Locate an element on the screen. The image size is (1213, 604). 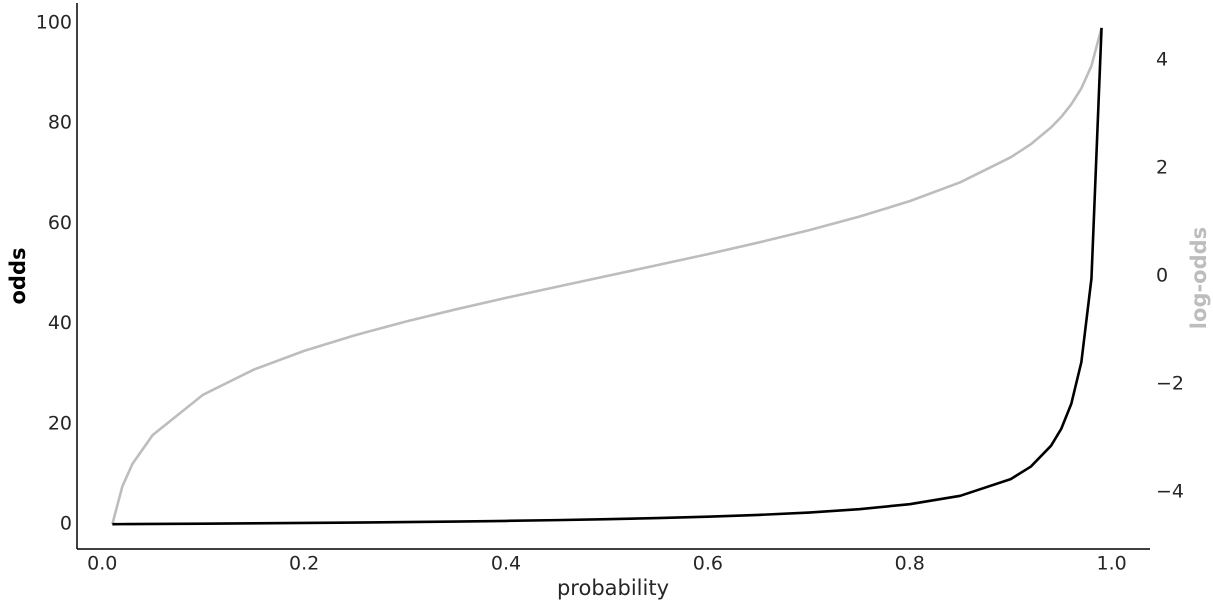
y-tick-label: 100 is located at coordinates (54, 22).